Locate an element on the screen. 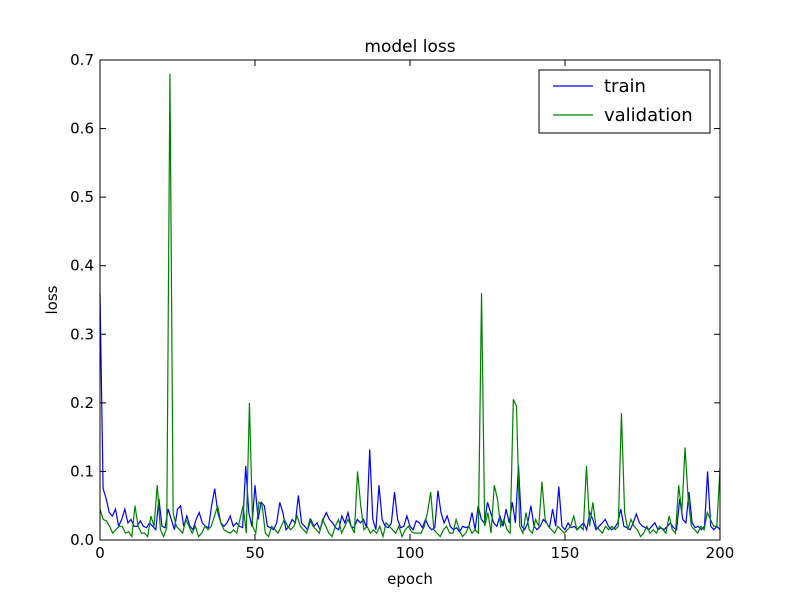 The width and height of the screenshot is (800, 600). y-tick-label: 0.6 is located at coordinates (82, 129).